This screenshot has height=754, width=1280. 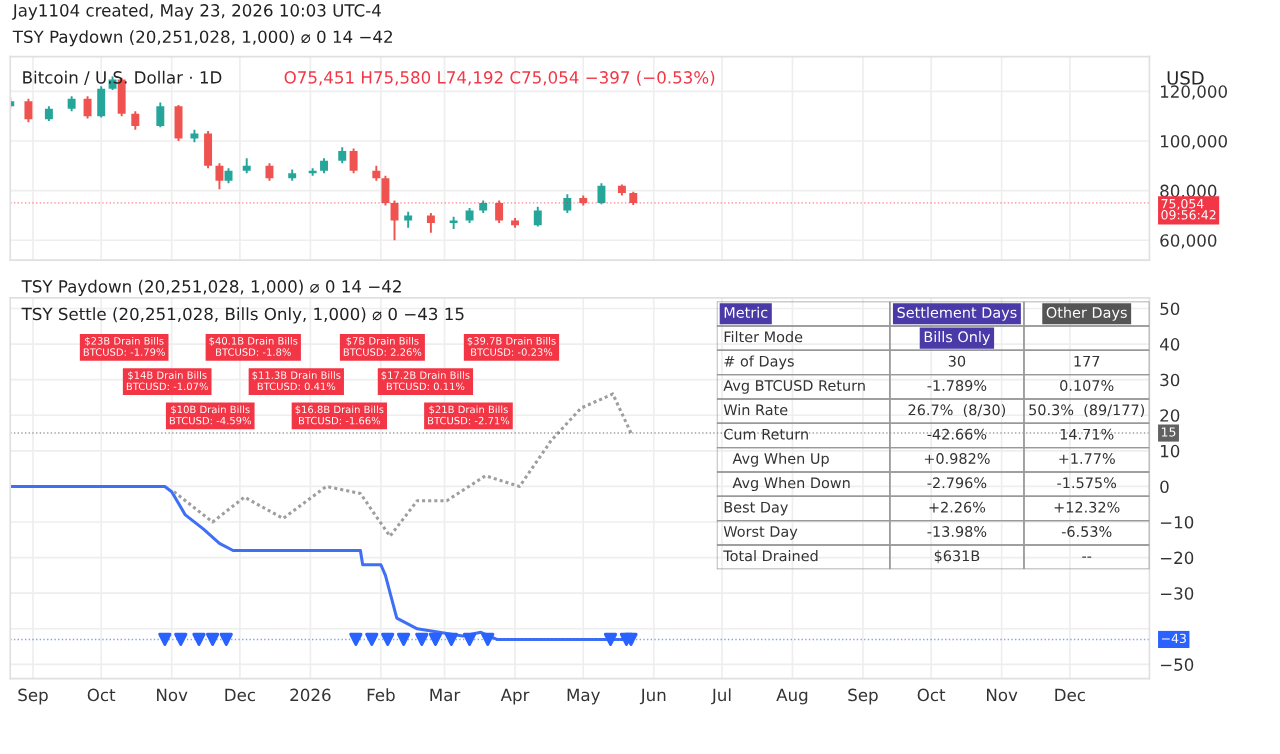 I want to click on y-tick-label: 40, so click(x=1169, y=344).